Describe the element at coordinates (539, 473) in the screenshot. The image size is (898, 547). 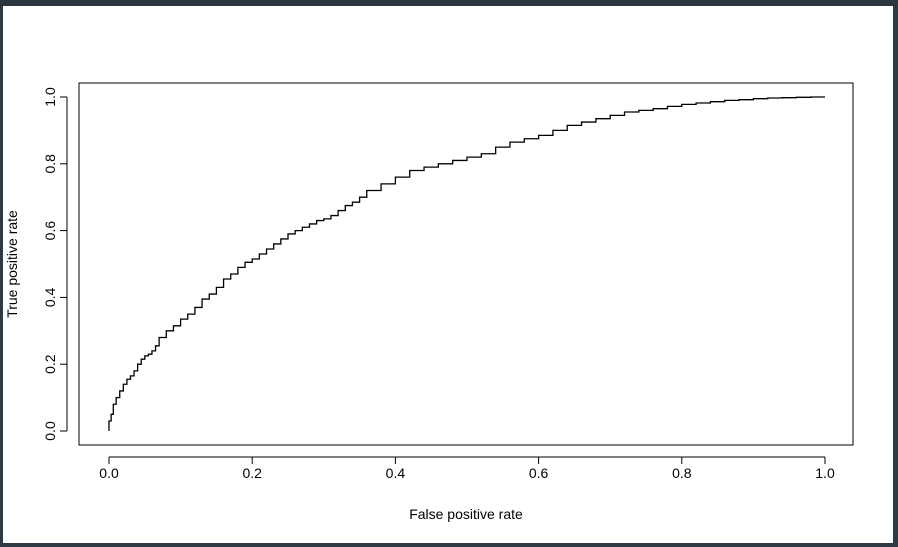
I see `x-tick-label: 0.6` at that location.